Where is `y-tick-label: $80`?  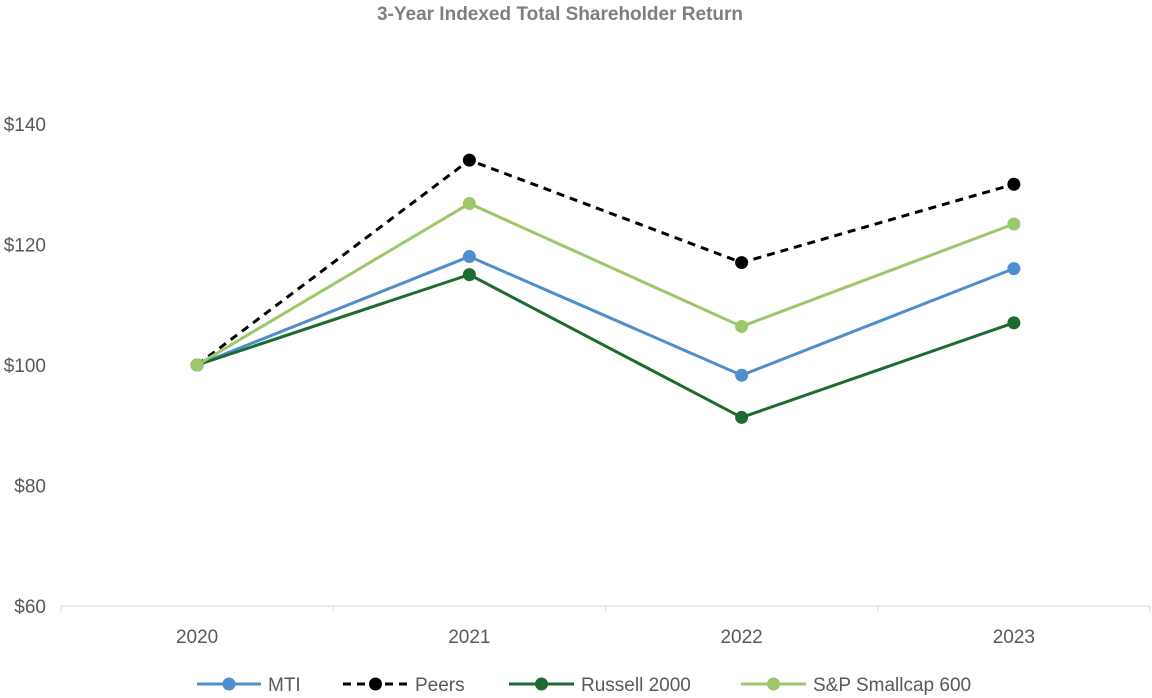
y-tick-label: $80 is located at coordinates (30, 487).